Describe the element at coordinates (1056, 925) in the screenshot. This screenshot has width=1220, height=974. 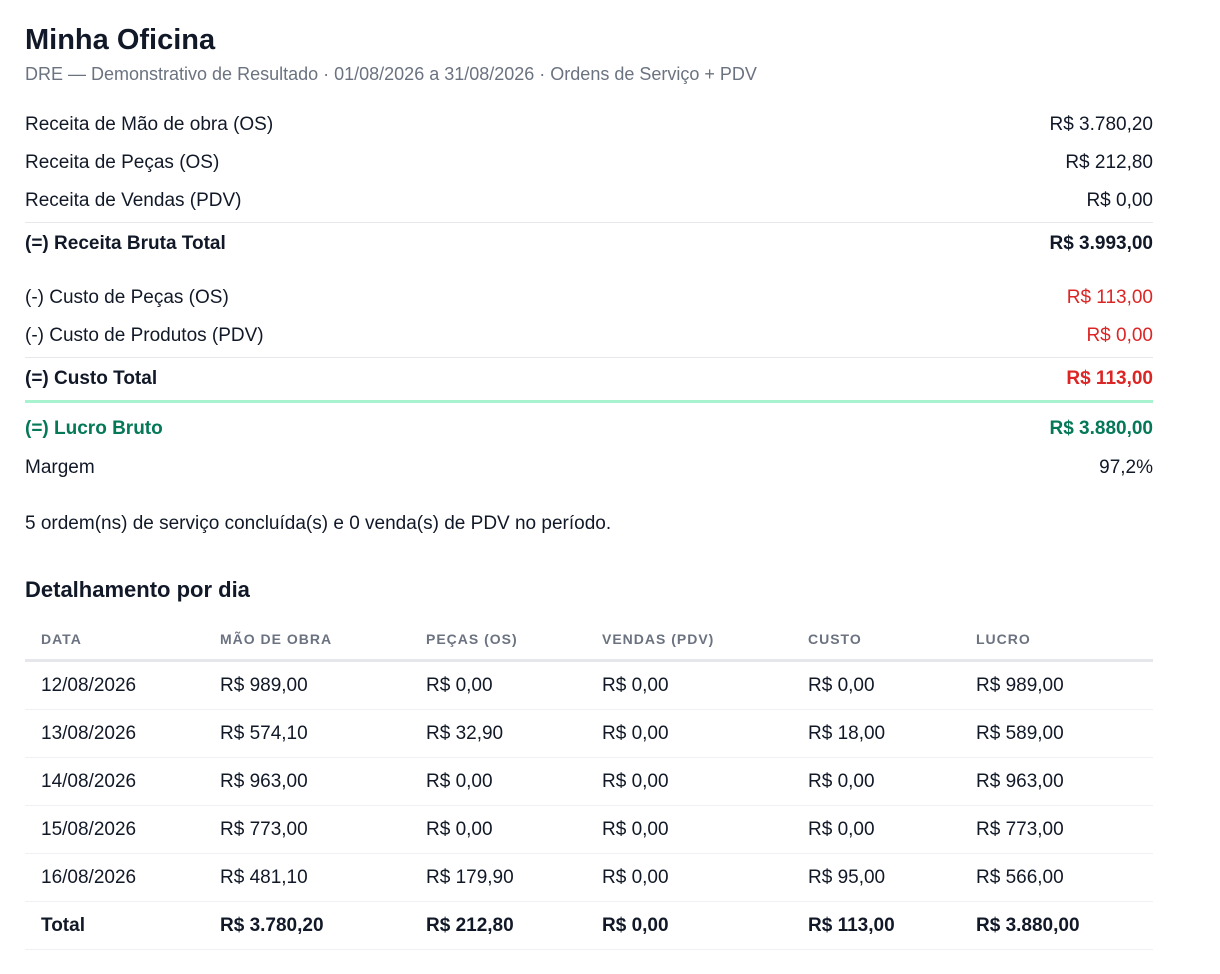
I see `cell-total-lucro: R$ 3.880,00` at that location.